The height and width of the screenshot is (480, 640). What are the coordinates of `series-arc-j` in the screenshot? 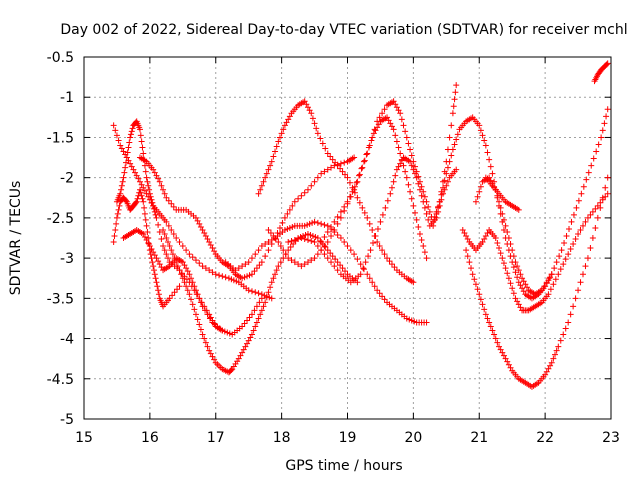 It's located at (372, 220).